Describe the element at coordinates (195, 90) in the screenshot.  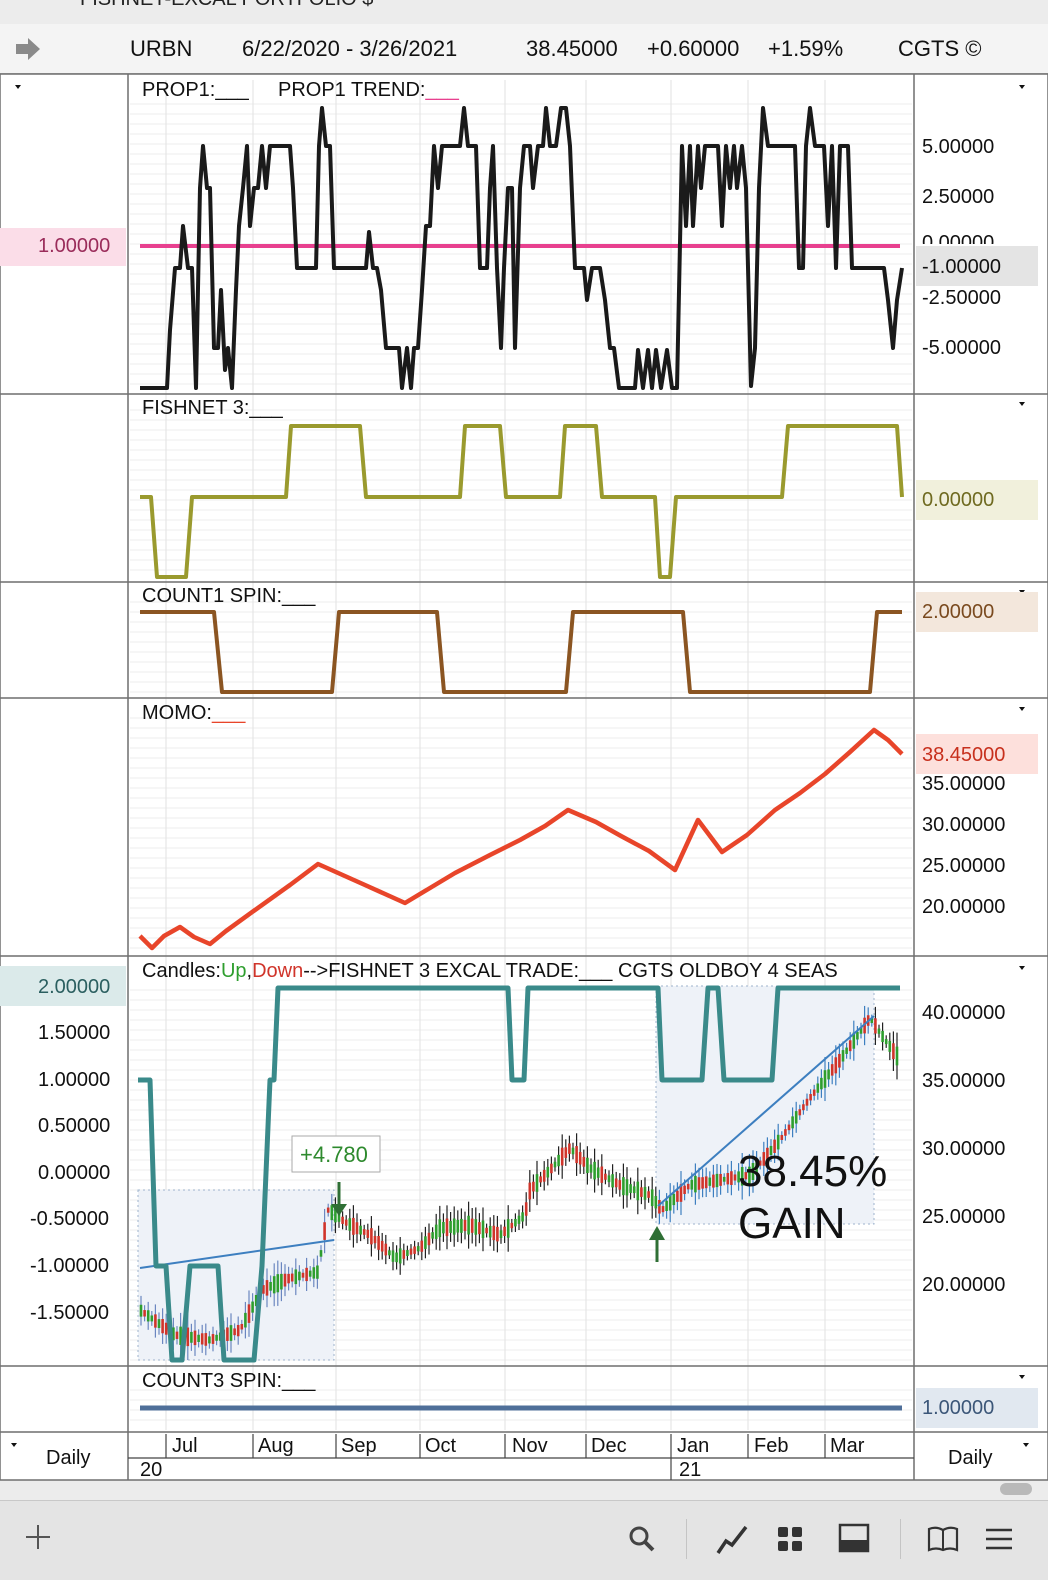
I see `prop1-label: PROP1:___` at that location.